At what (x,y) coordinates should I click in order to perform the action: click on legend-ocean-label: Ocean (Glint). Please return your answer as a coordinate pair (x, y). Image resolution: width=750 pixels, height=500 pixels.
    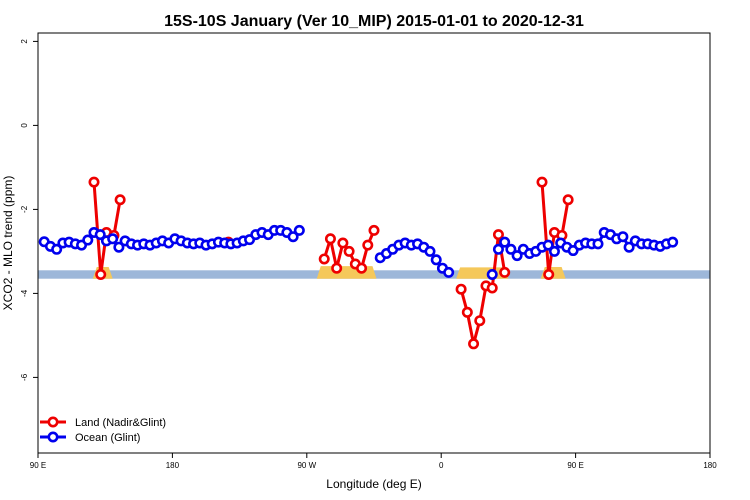
    Looking at the image, I should click on (107, 438).